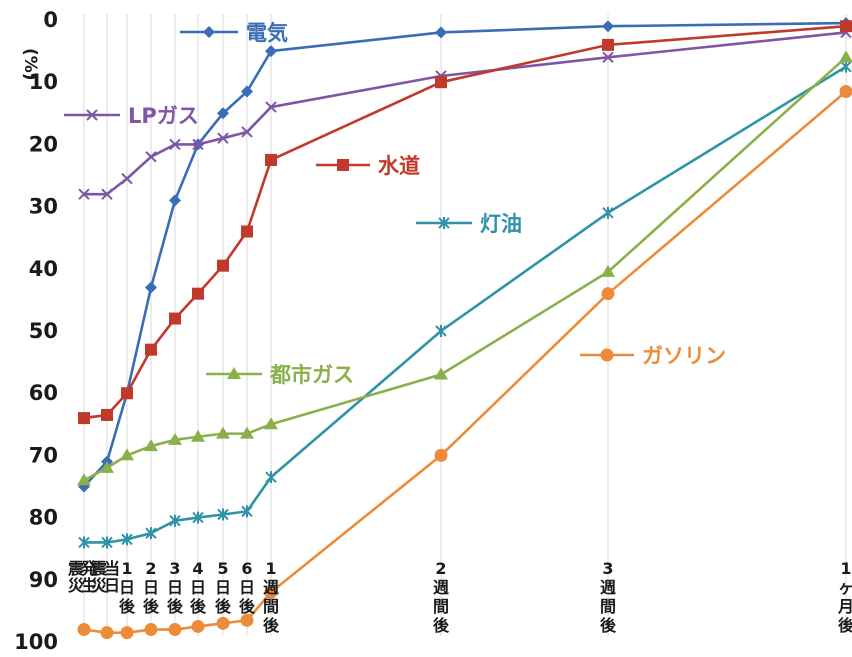 Image resolution: width=852 pixels, height=657 pixels. What do you see at coordinates (267, 33) in the screenshot?
I see `legend-label: 電気` at bounding box center [267, 33].